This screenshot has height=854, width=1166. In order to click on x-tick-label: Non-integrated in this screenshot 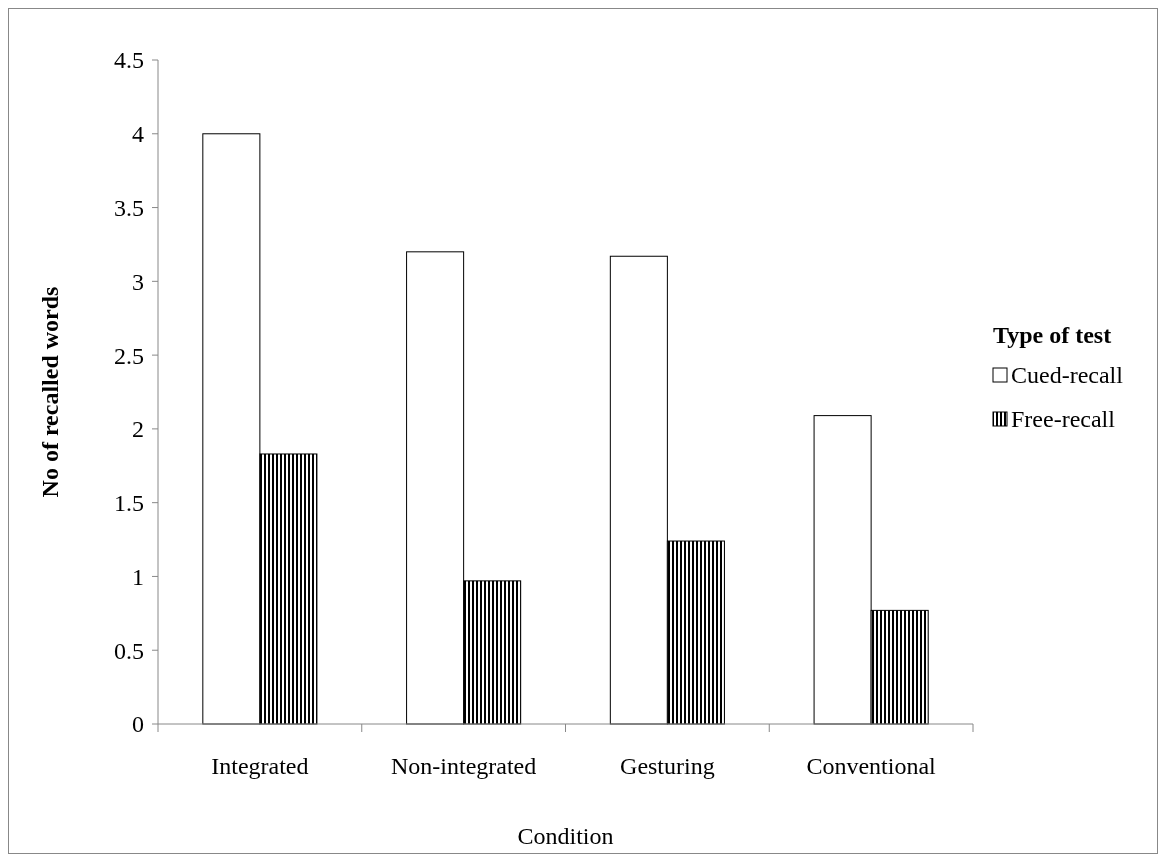, I will do `click(463, 766)`.